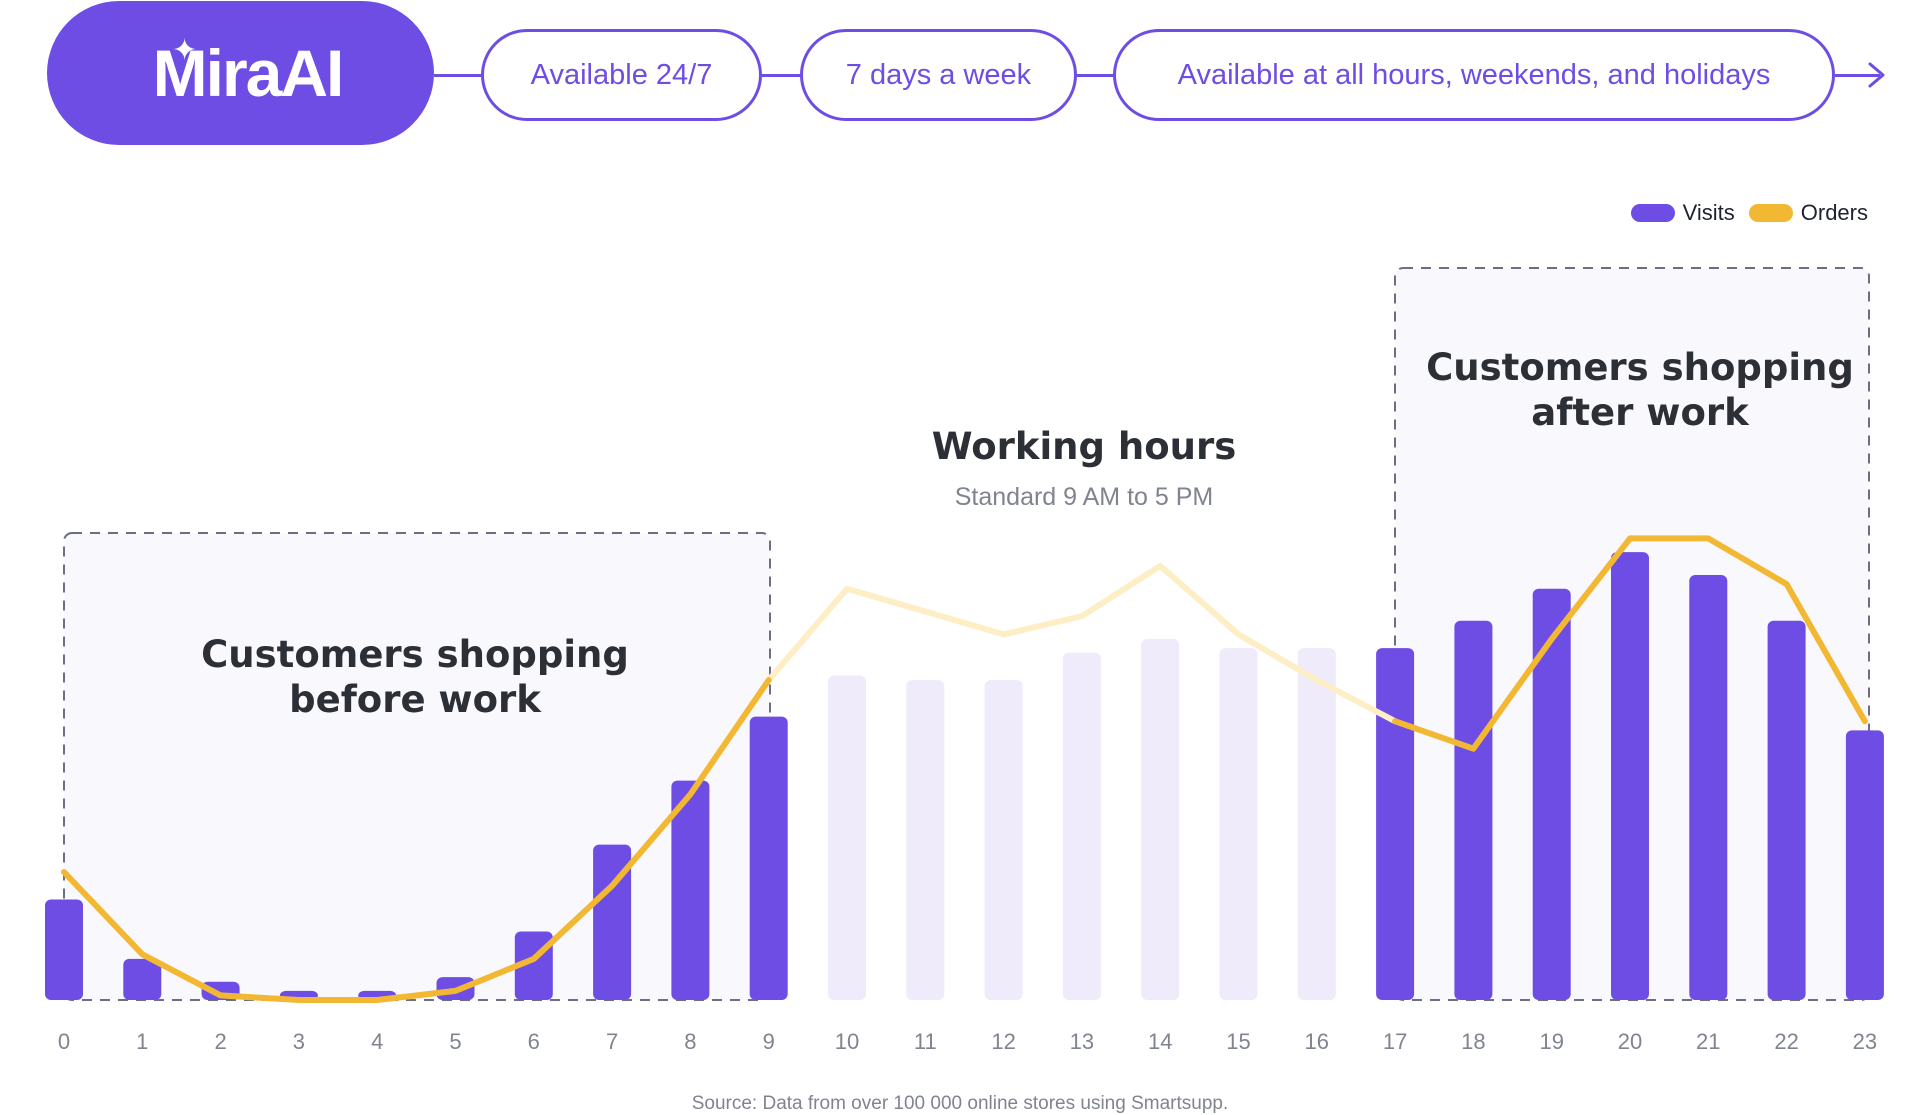 The height and width of the screenshot is (1115, 1920). What do you see at coordinates (1084, 497) in the screenshot?
I see `annotation-working-hours-subtitle: Standard 9 AM to 5 PM` at bounding box center [1084, 497].